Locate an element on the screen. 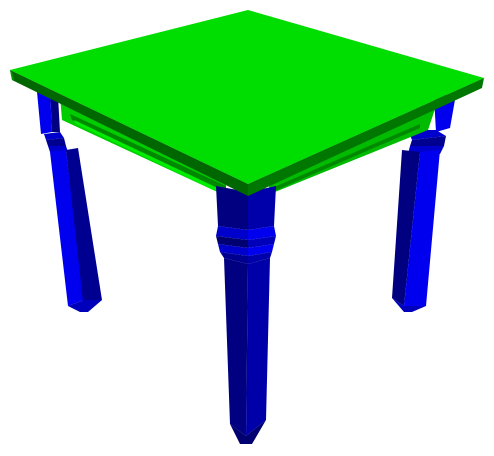 The image size is (494, 456). table-leg-back-right is located at coordinates (424, 203).